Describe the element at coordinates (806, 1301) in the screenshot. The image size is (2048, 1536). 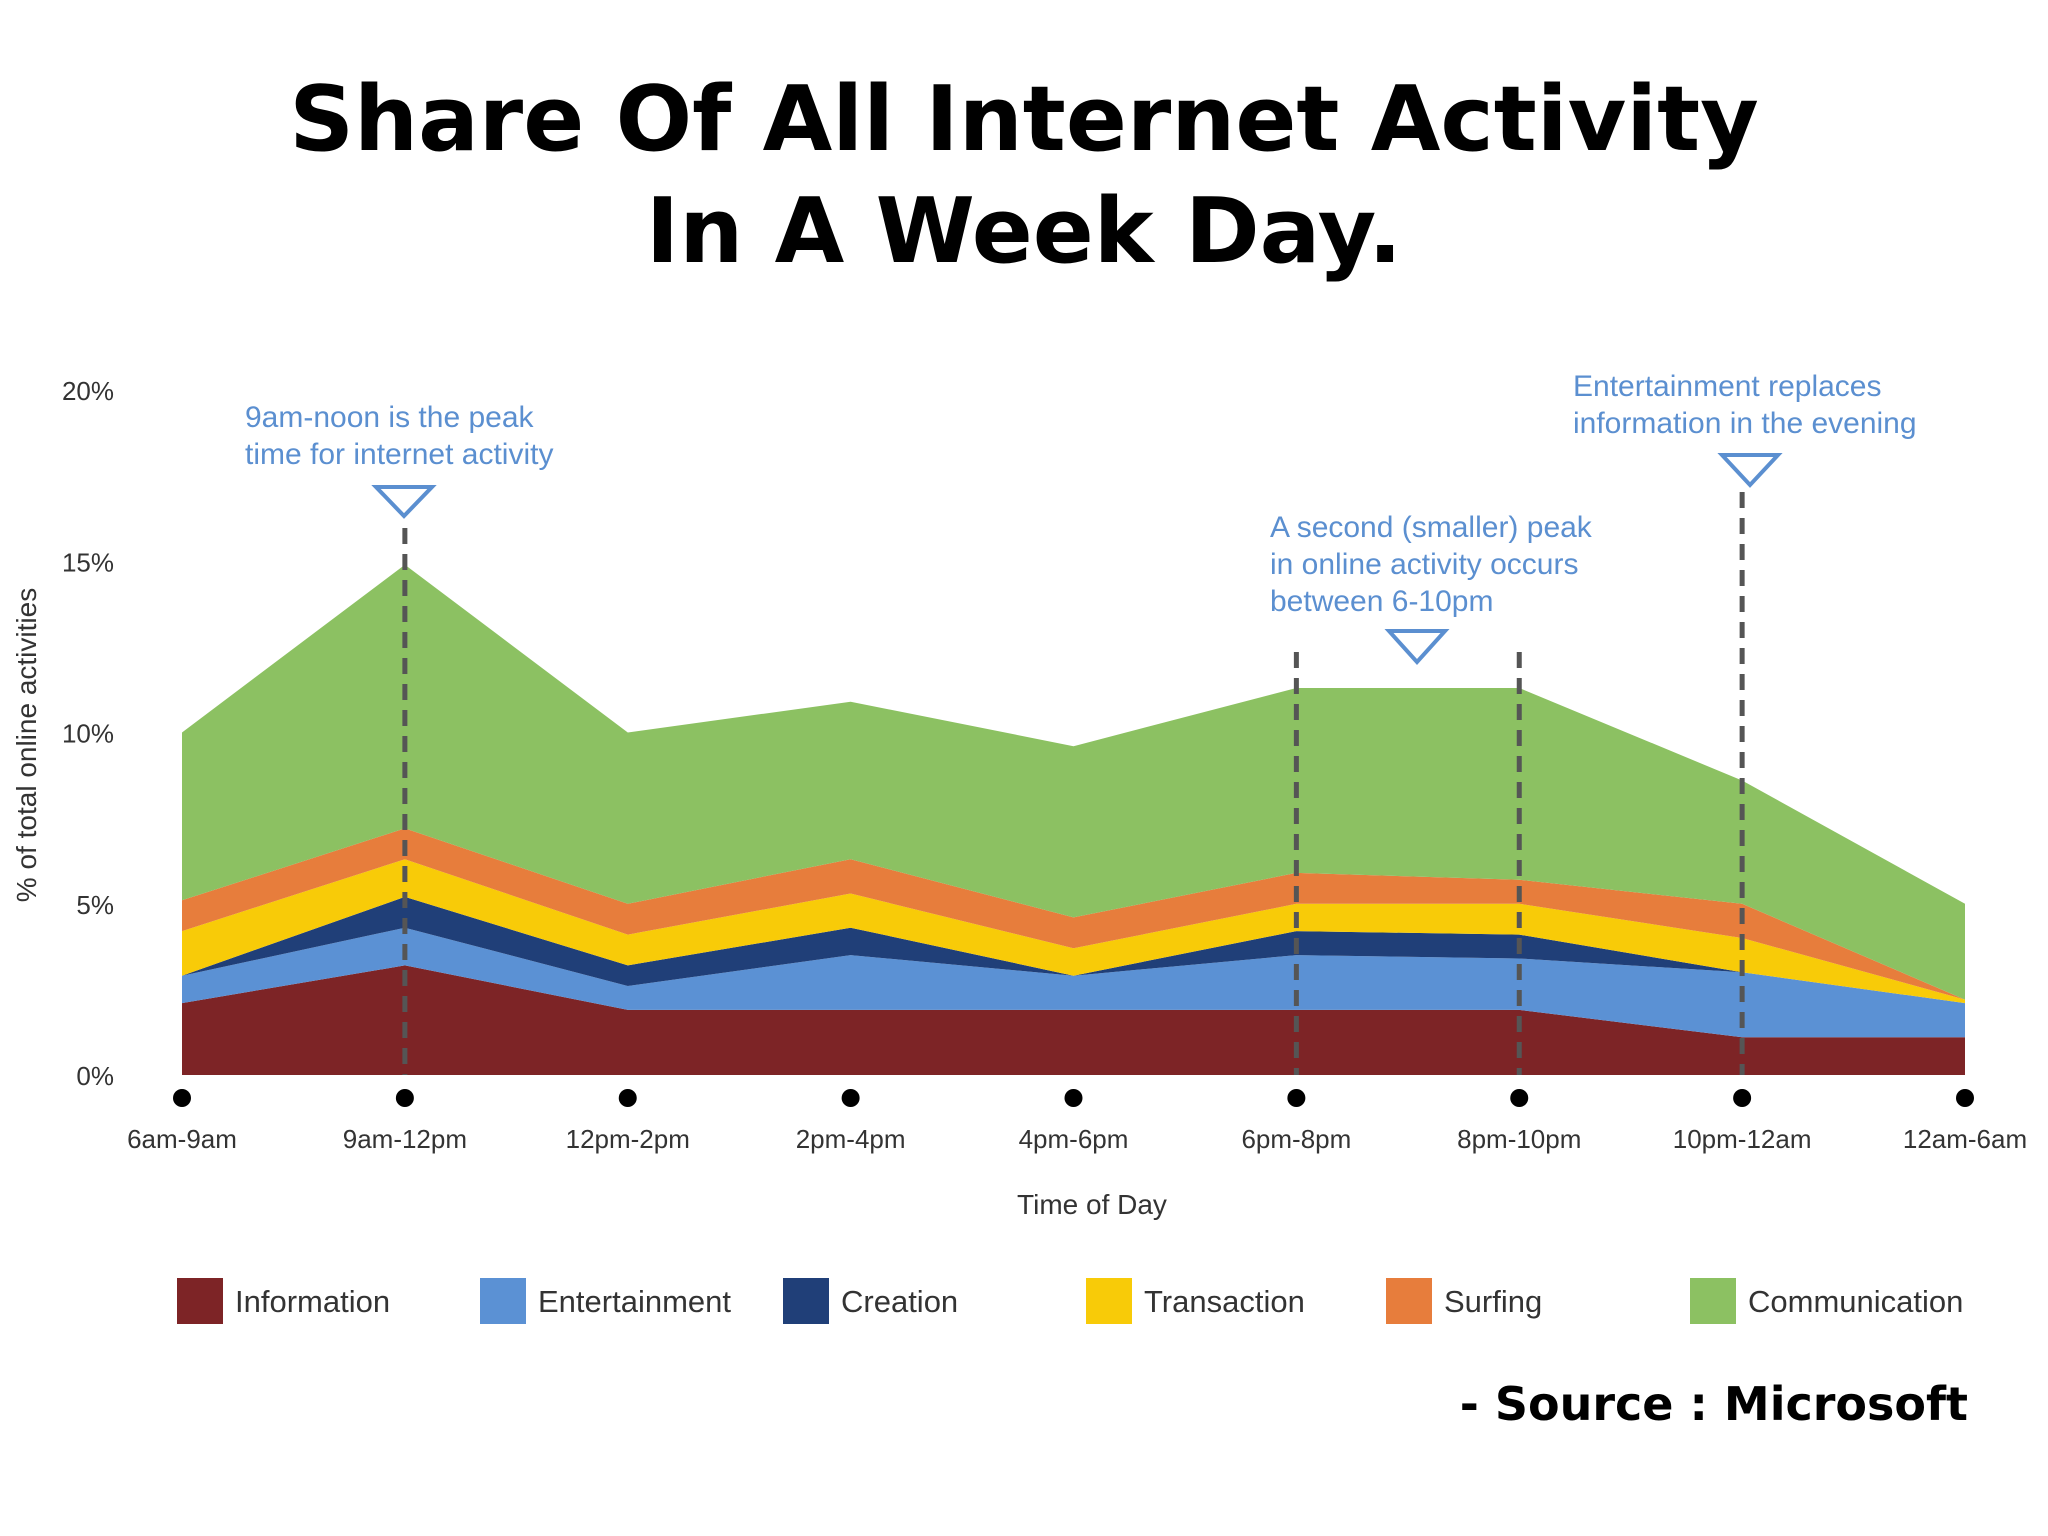
I see `legend-swatch-creation` at that location.